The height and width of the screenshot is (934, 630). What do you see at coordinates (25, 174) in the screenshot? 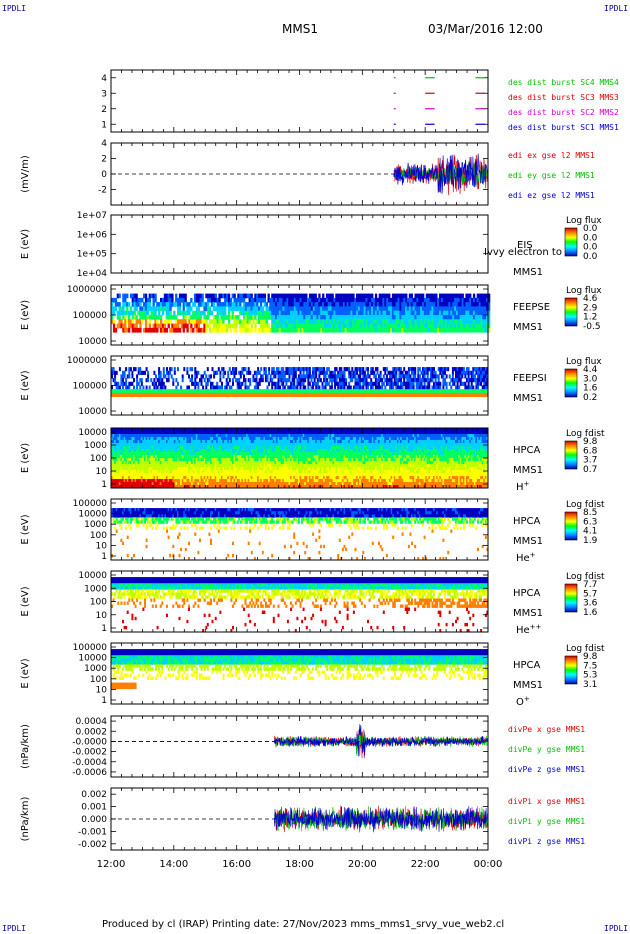
I see `y-axis-label: (mV/m)` at bounding box center [25, 174].